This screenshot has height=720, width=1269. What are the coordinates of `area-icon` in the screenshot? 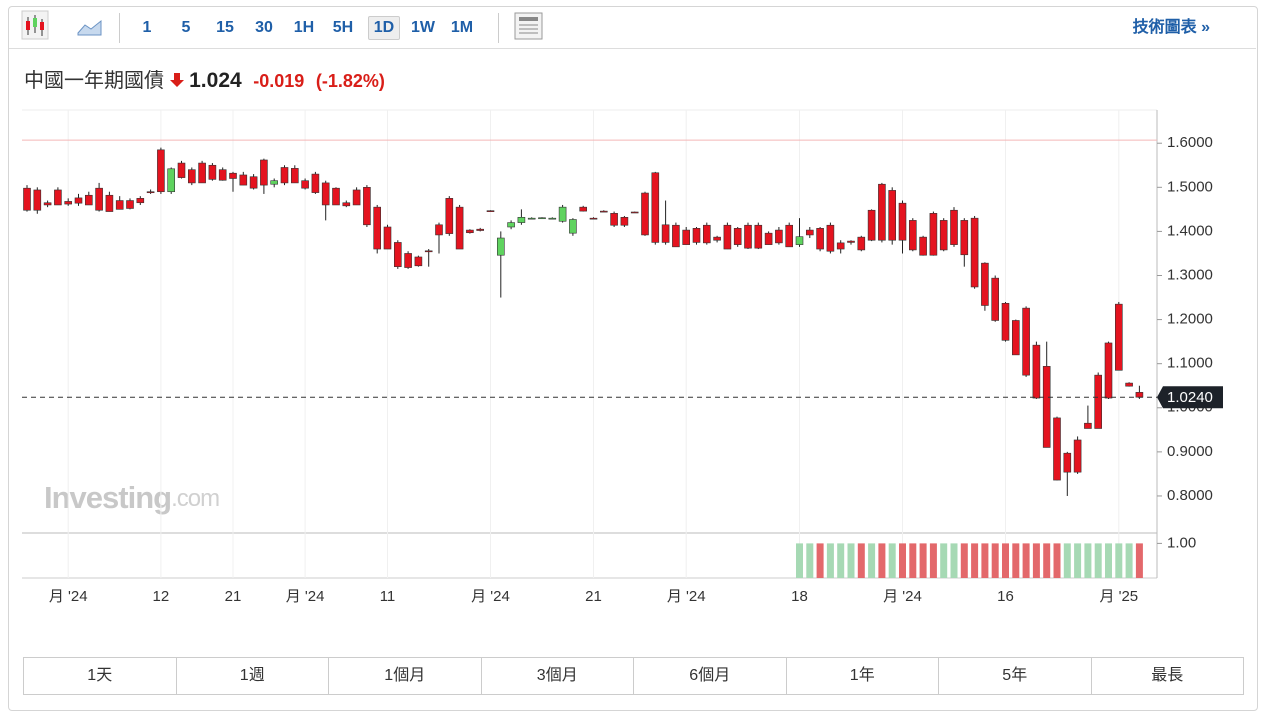 It's located at (95, 29).